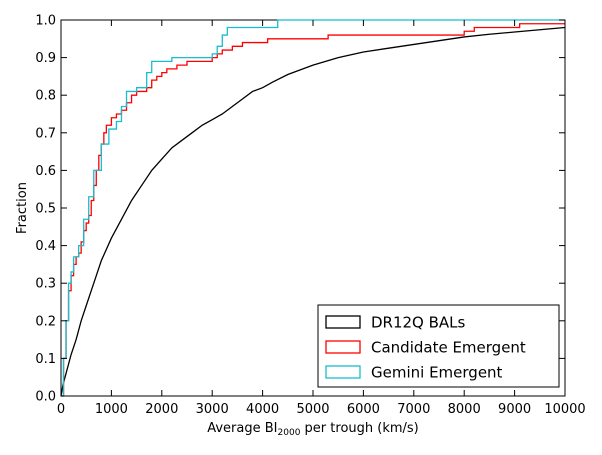 The image size is (602, 455). What do you see at coordinates (418, 323) in the screenshot?
I see `legend-label: DR12Q BALs` at bounding box center [418, 323].